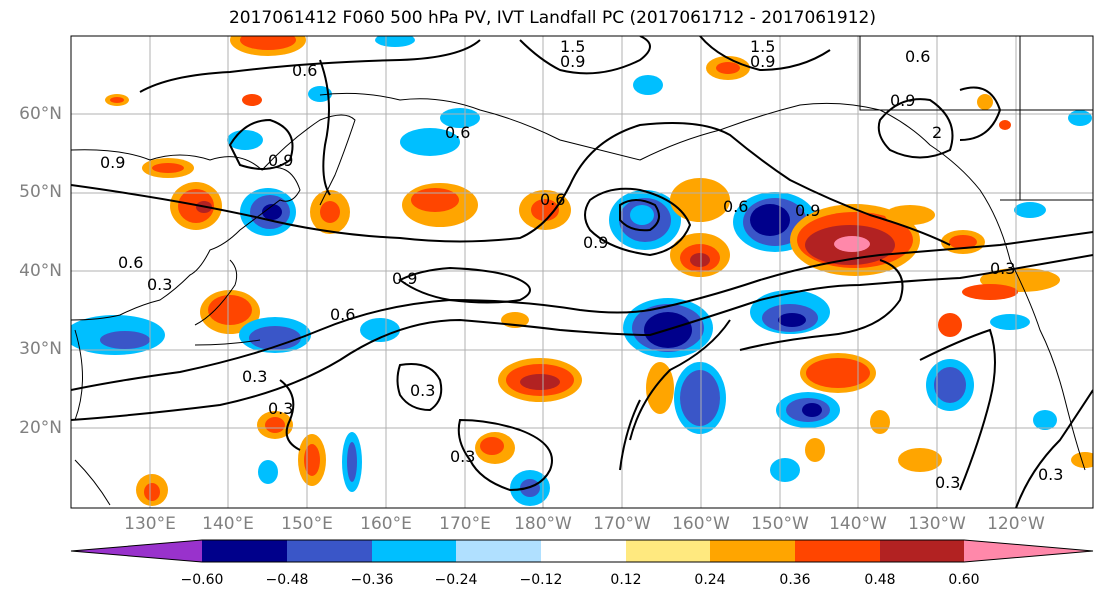 This screenshot has height=601, width=1105. What do you see at coordinates (710, 580) in the screenshot?
I see `colorbar-tick-label: 0.24` at bounding box center [710, 580].